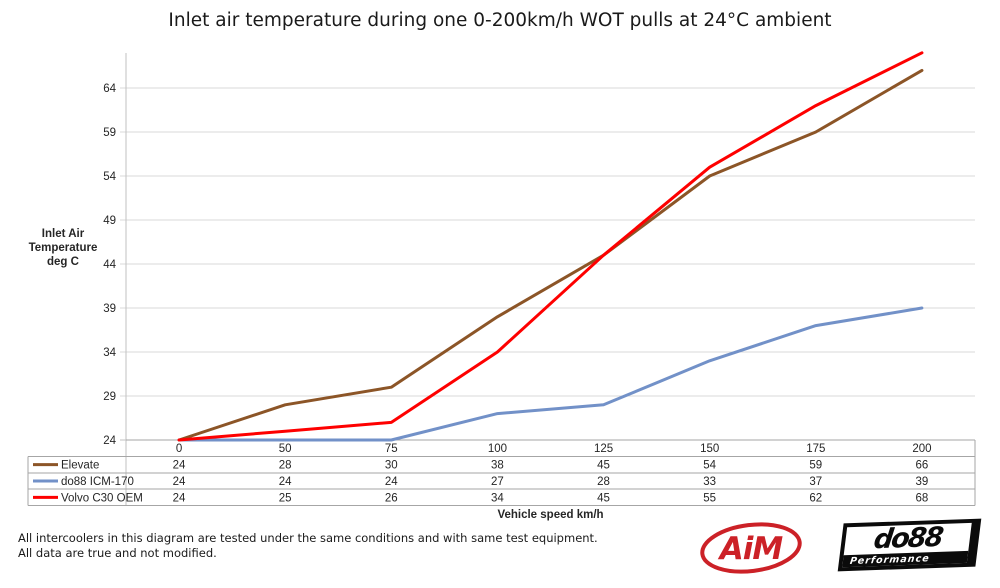 The height and width of the screenshot is (588, 1000). I want to click on x-tick-label: 75, so click(391, 449).